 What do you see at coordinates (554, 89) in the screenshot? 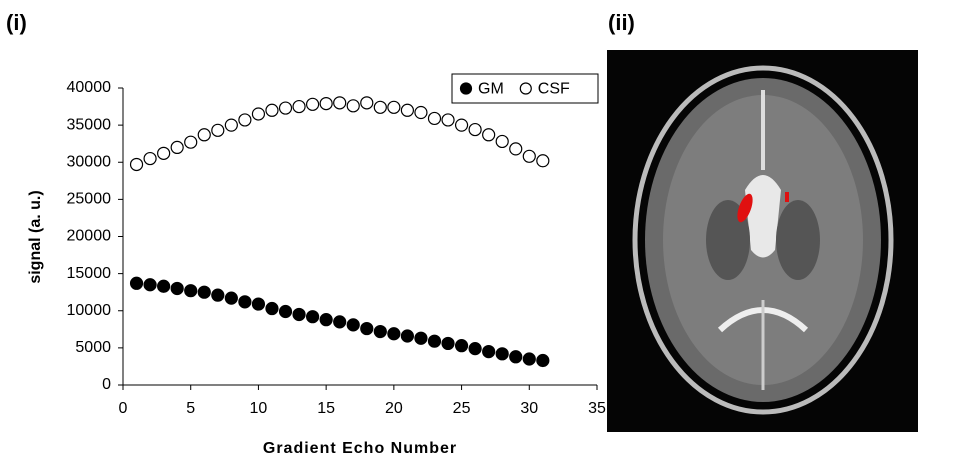
I see `legend-label: CSF` at bounding box center [554, 89].